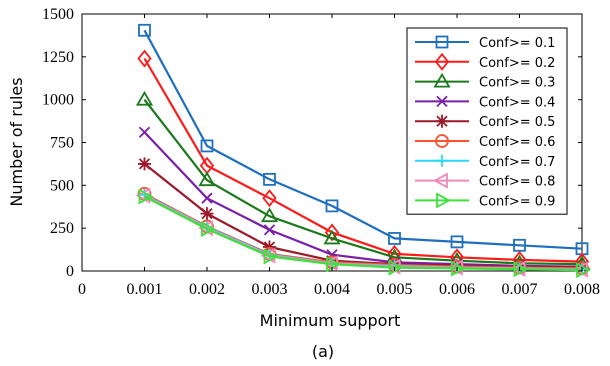 The width and height of the screenshot is (610, 366). Describe the element at coordinates (517, 162) in the screenshot. I see `legend-label: Conf>= 0.7` at that location.